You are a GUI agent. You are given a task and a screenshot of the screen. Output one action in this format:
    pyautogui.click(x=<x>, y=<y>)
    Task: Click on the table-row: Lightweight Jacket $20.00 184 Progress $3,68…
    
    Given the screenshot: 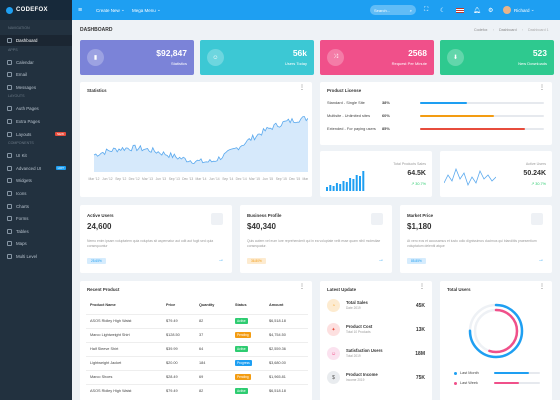 What is the action you would take?
    pyautogui.click(x=197, y=362)
    